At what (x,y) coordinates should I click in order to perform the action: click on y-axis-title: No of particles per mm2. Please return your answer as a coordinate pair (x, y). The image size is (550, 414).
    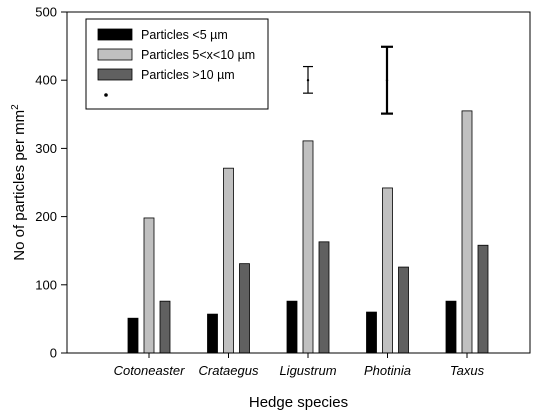
    Looking at the image, I should click on (19, 182).